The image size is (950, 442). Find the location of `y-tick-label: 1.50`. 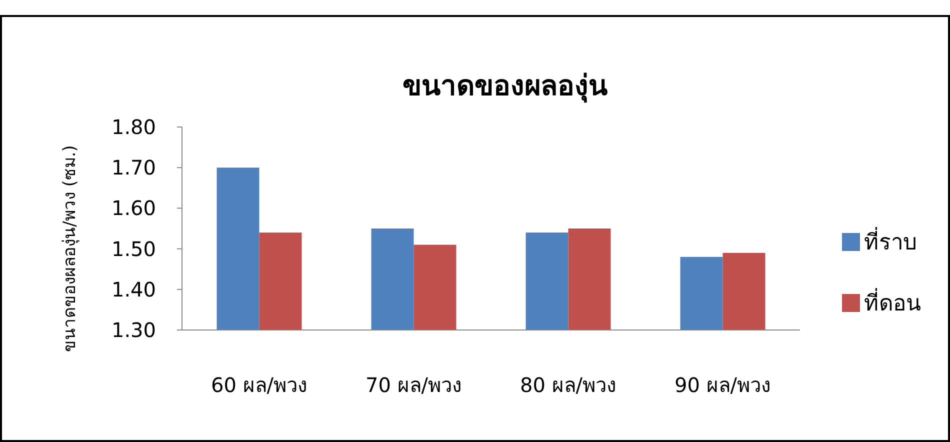

y-tick-label: 1.50 is located at coordinates (133, 248).